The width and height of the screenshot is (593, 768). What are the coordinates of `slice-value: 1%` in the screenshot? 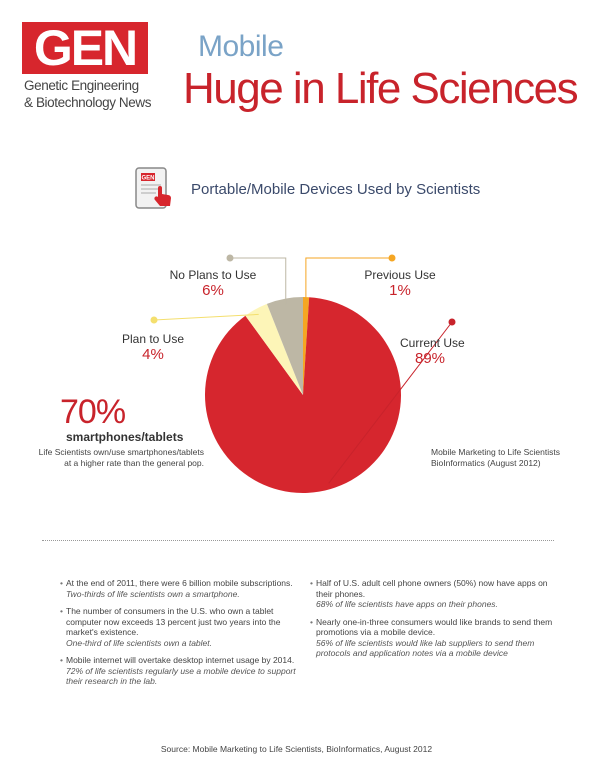 It's located at (400, 290).